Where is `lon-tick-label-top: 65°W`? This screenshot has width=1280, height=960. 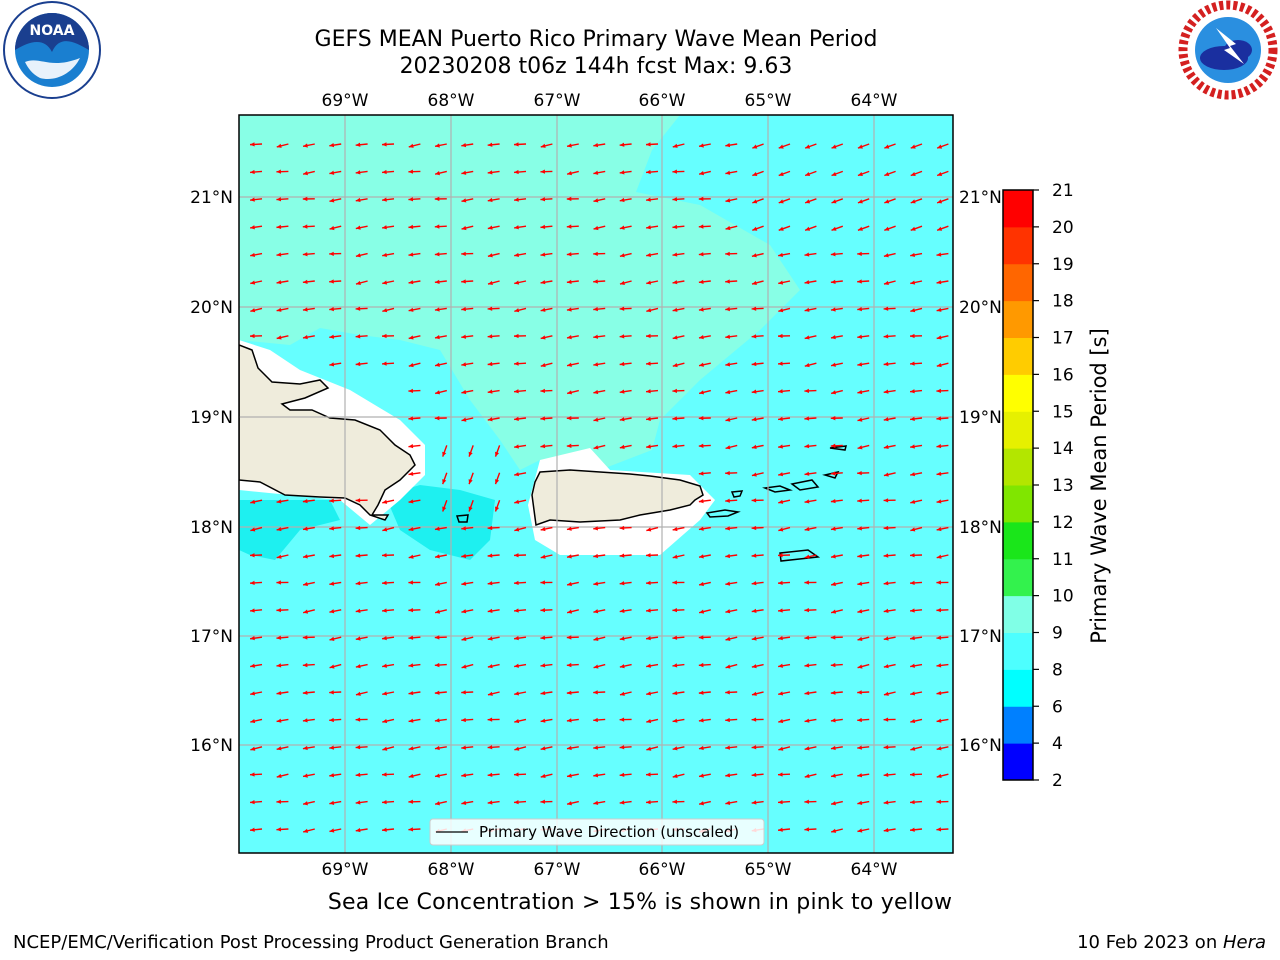 lon-tick-label-top: 65°W is located at coordinates (768, 101).